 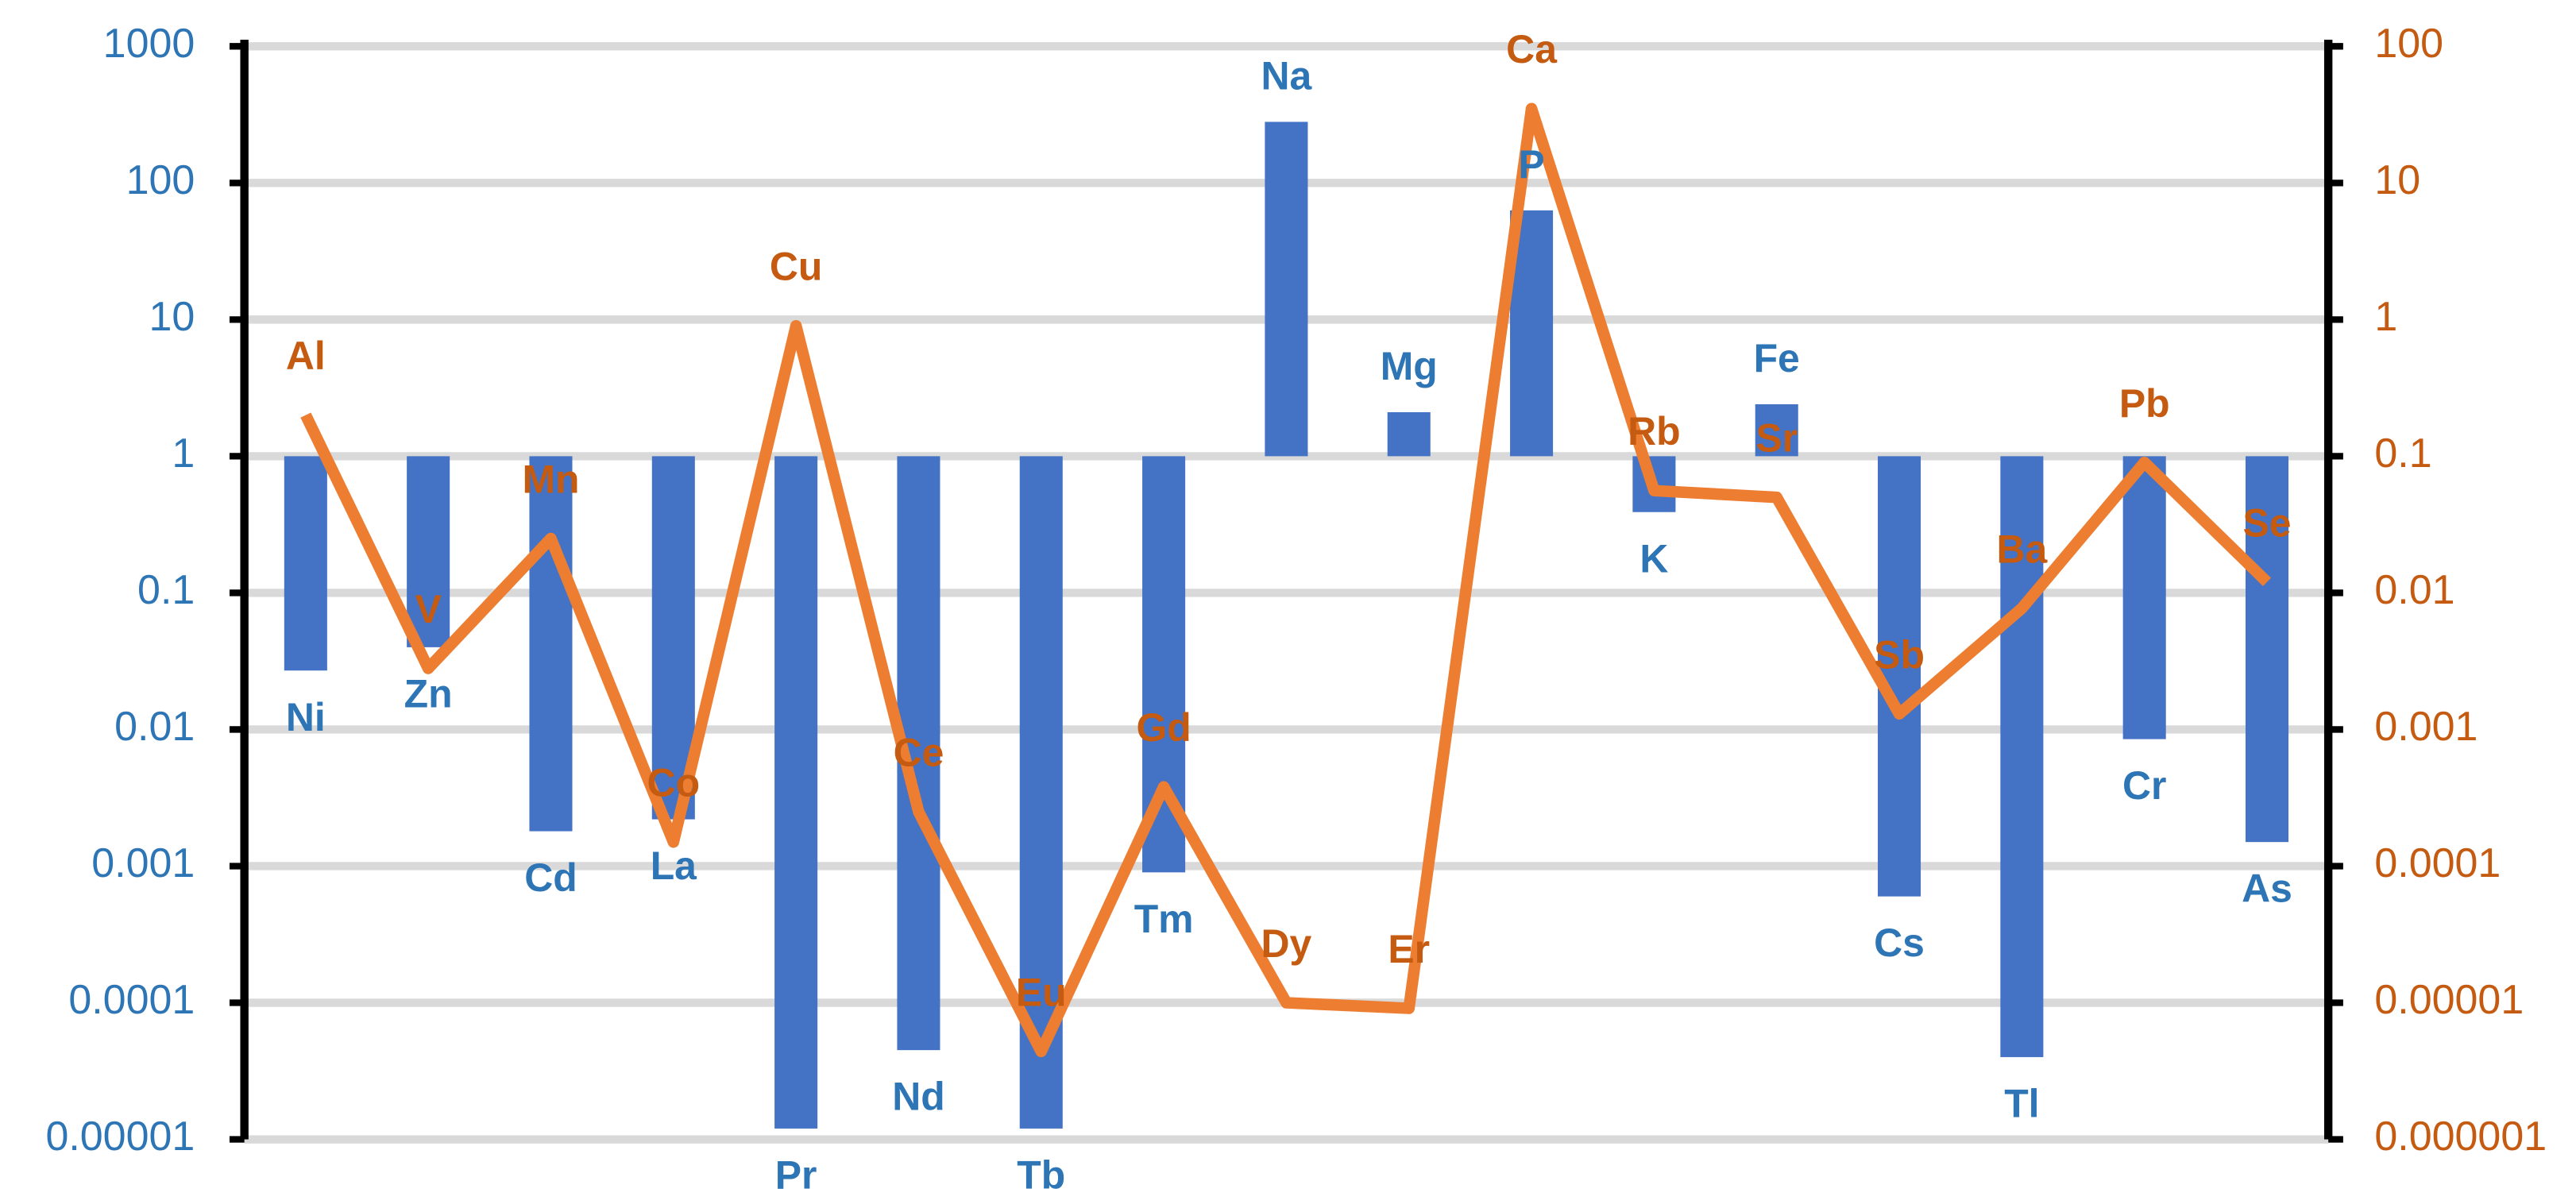 I want to click on bar-label: Zn, so click(x=429, y=693).